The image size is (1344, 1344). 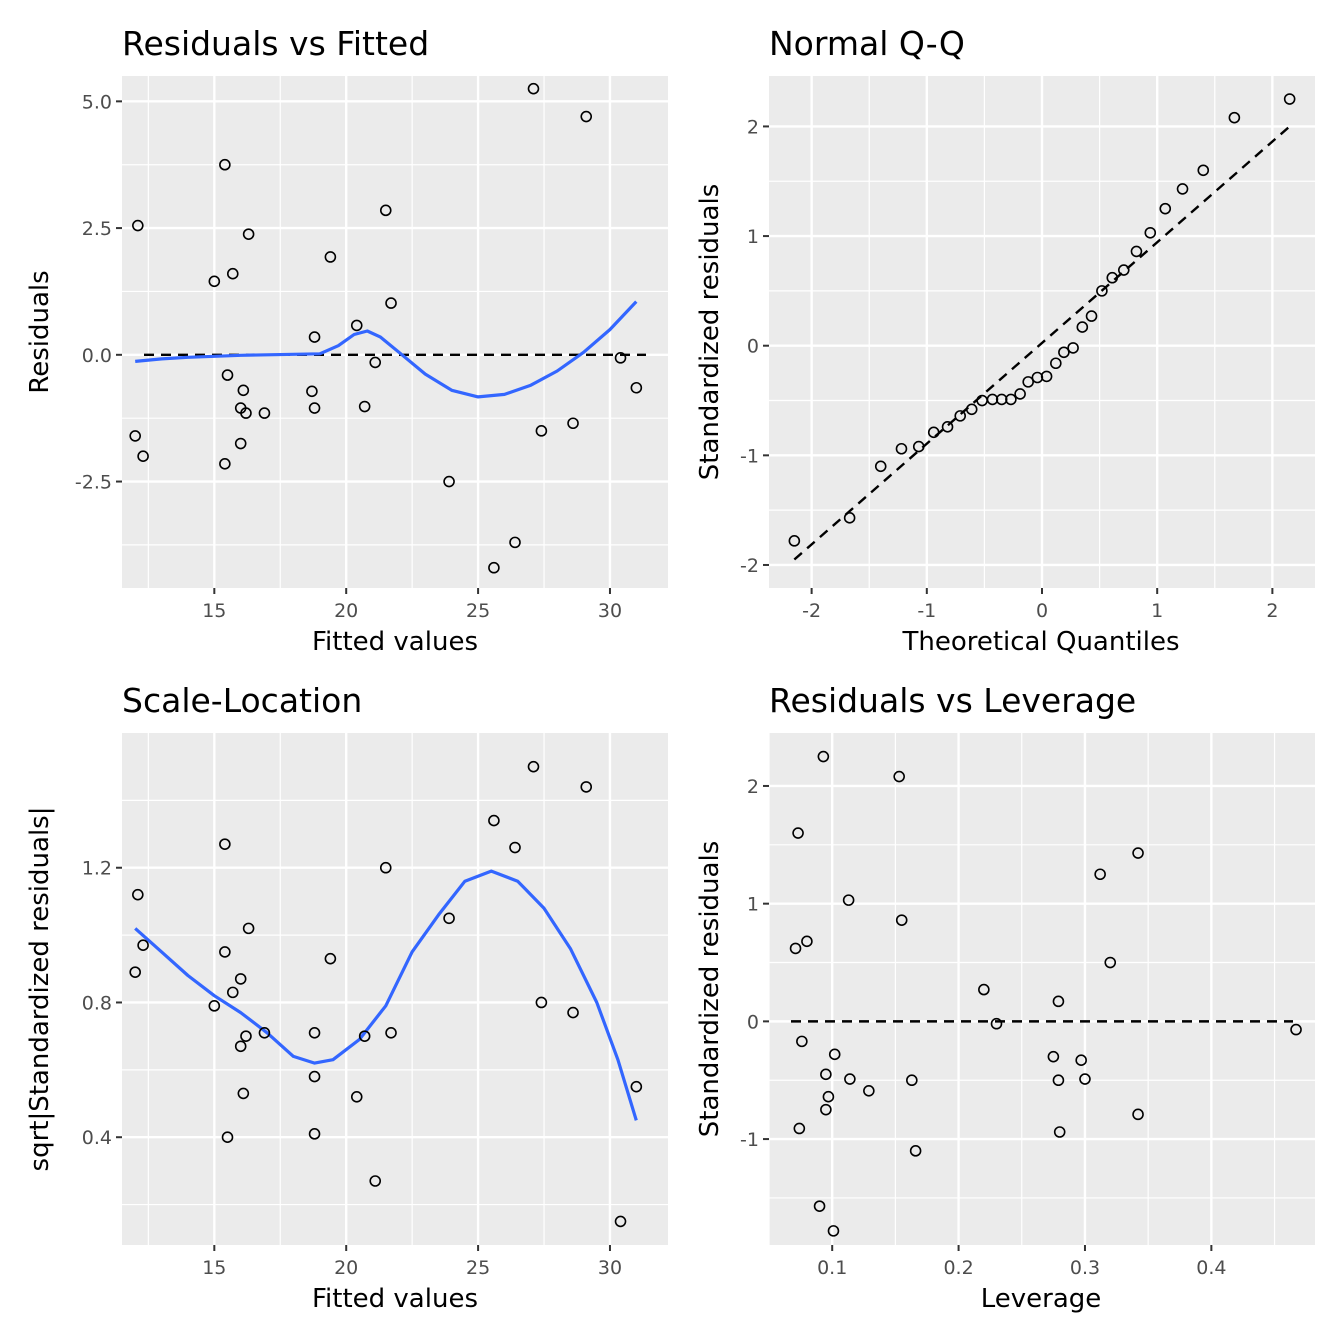 What do you see at coordinates (242, 700) in the screenshot?
I see `panel-title: Scale-Location` at bounding box center [242, 700].